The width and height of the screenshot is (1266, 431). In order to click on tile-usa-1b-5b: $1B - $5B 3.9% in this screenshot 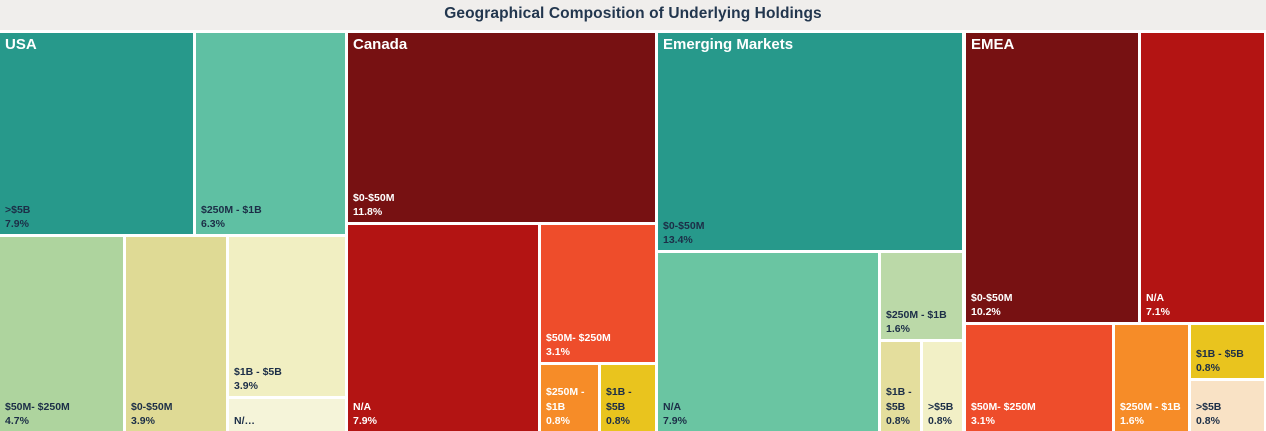, I will do `click(287, 316)`.